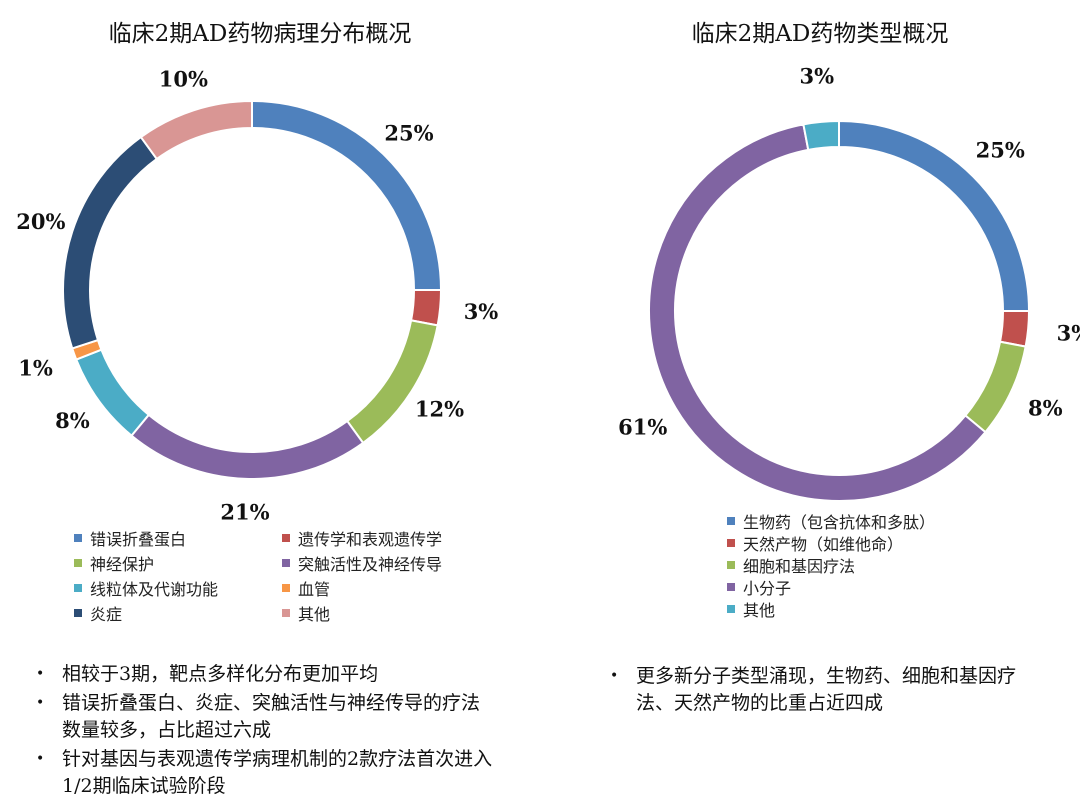 This screenshot has width=1080, height=812. I want to click on legend-item: 天然产物（如维他命）, so click(892, 543).